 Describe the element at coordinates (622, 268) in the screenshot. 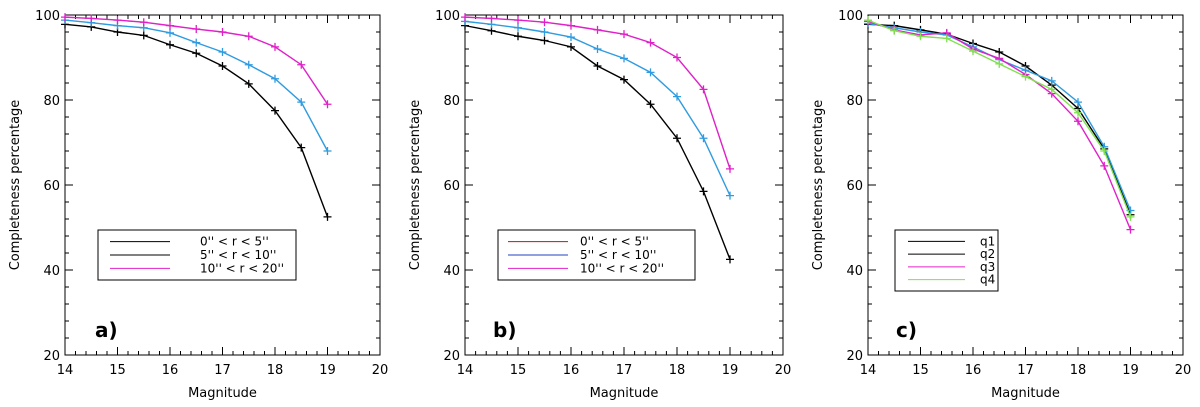

I see `legend-entry-3: 10'' < r < 20''` at that location.